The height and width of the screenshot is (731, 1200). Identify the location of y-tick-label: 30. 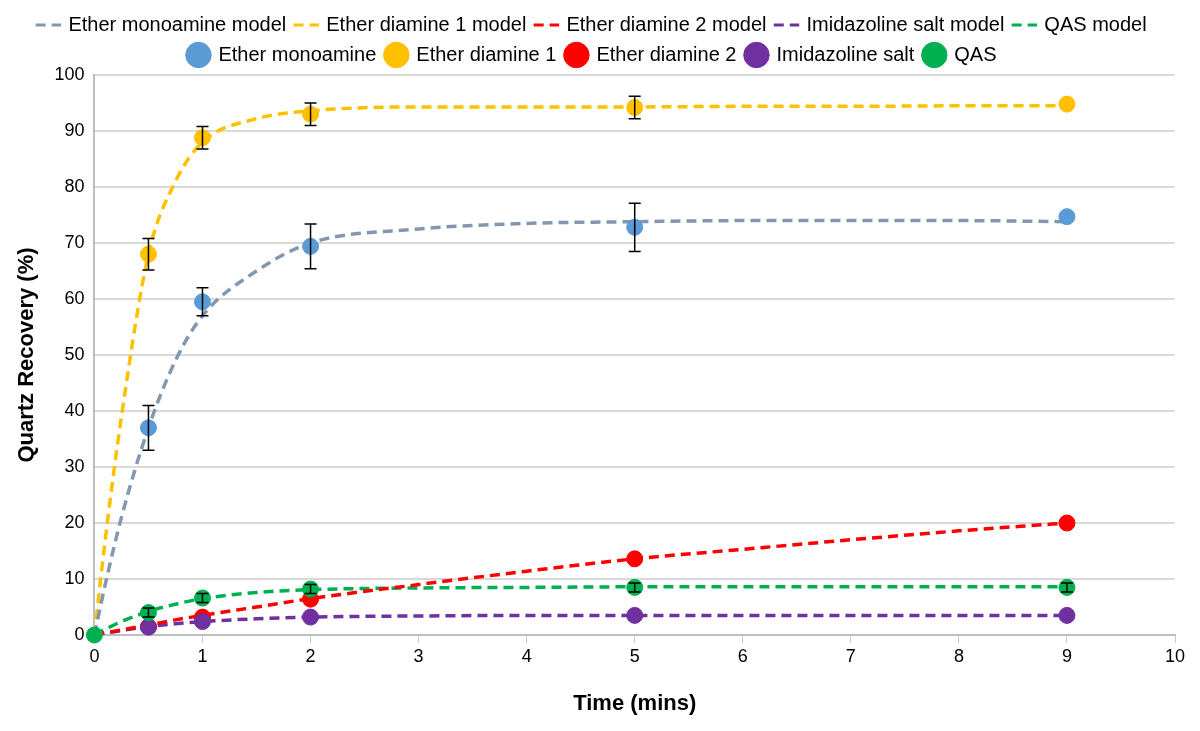
(74, 465).